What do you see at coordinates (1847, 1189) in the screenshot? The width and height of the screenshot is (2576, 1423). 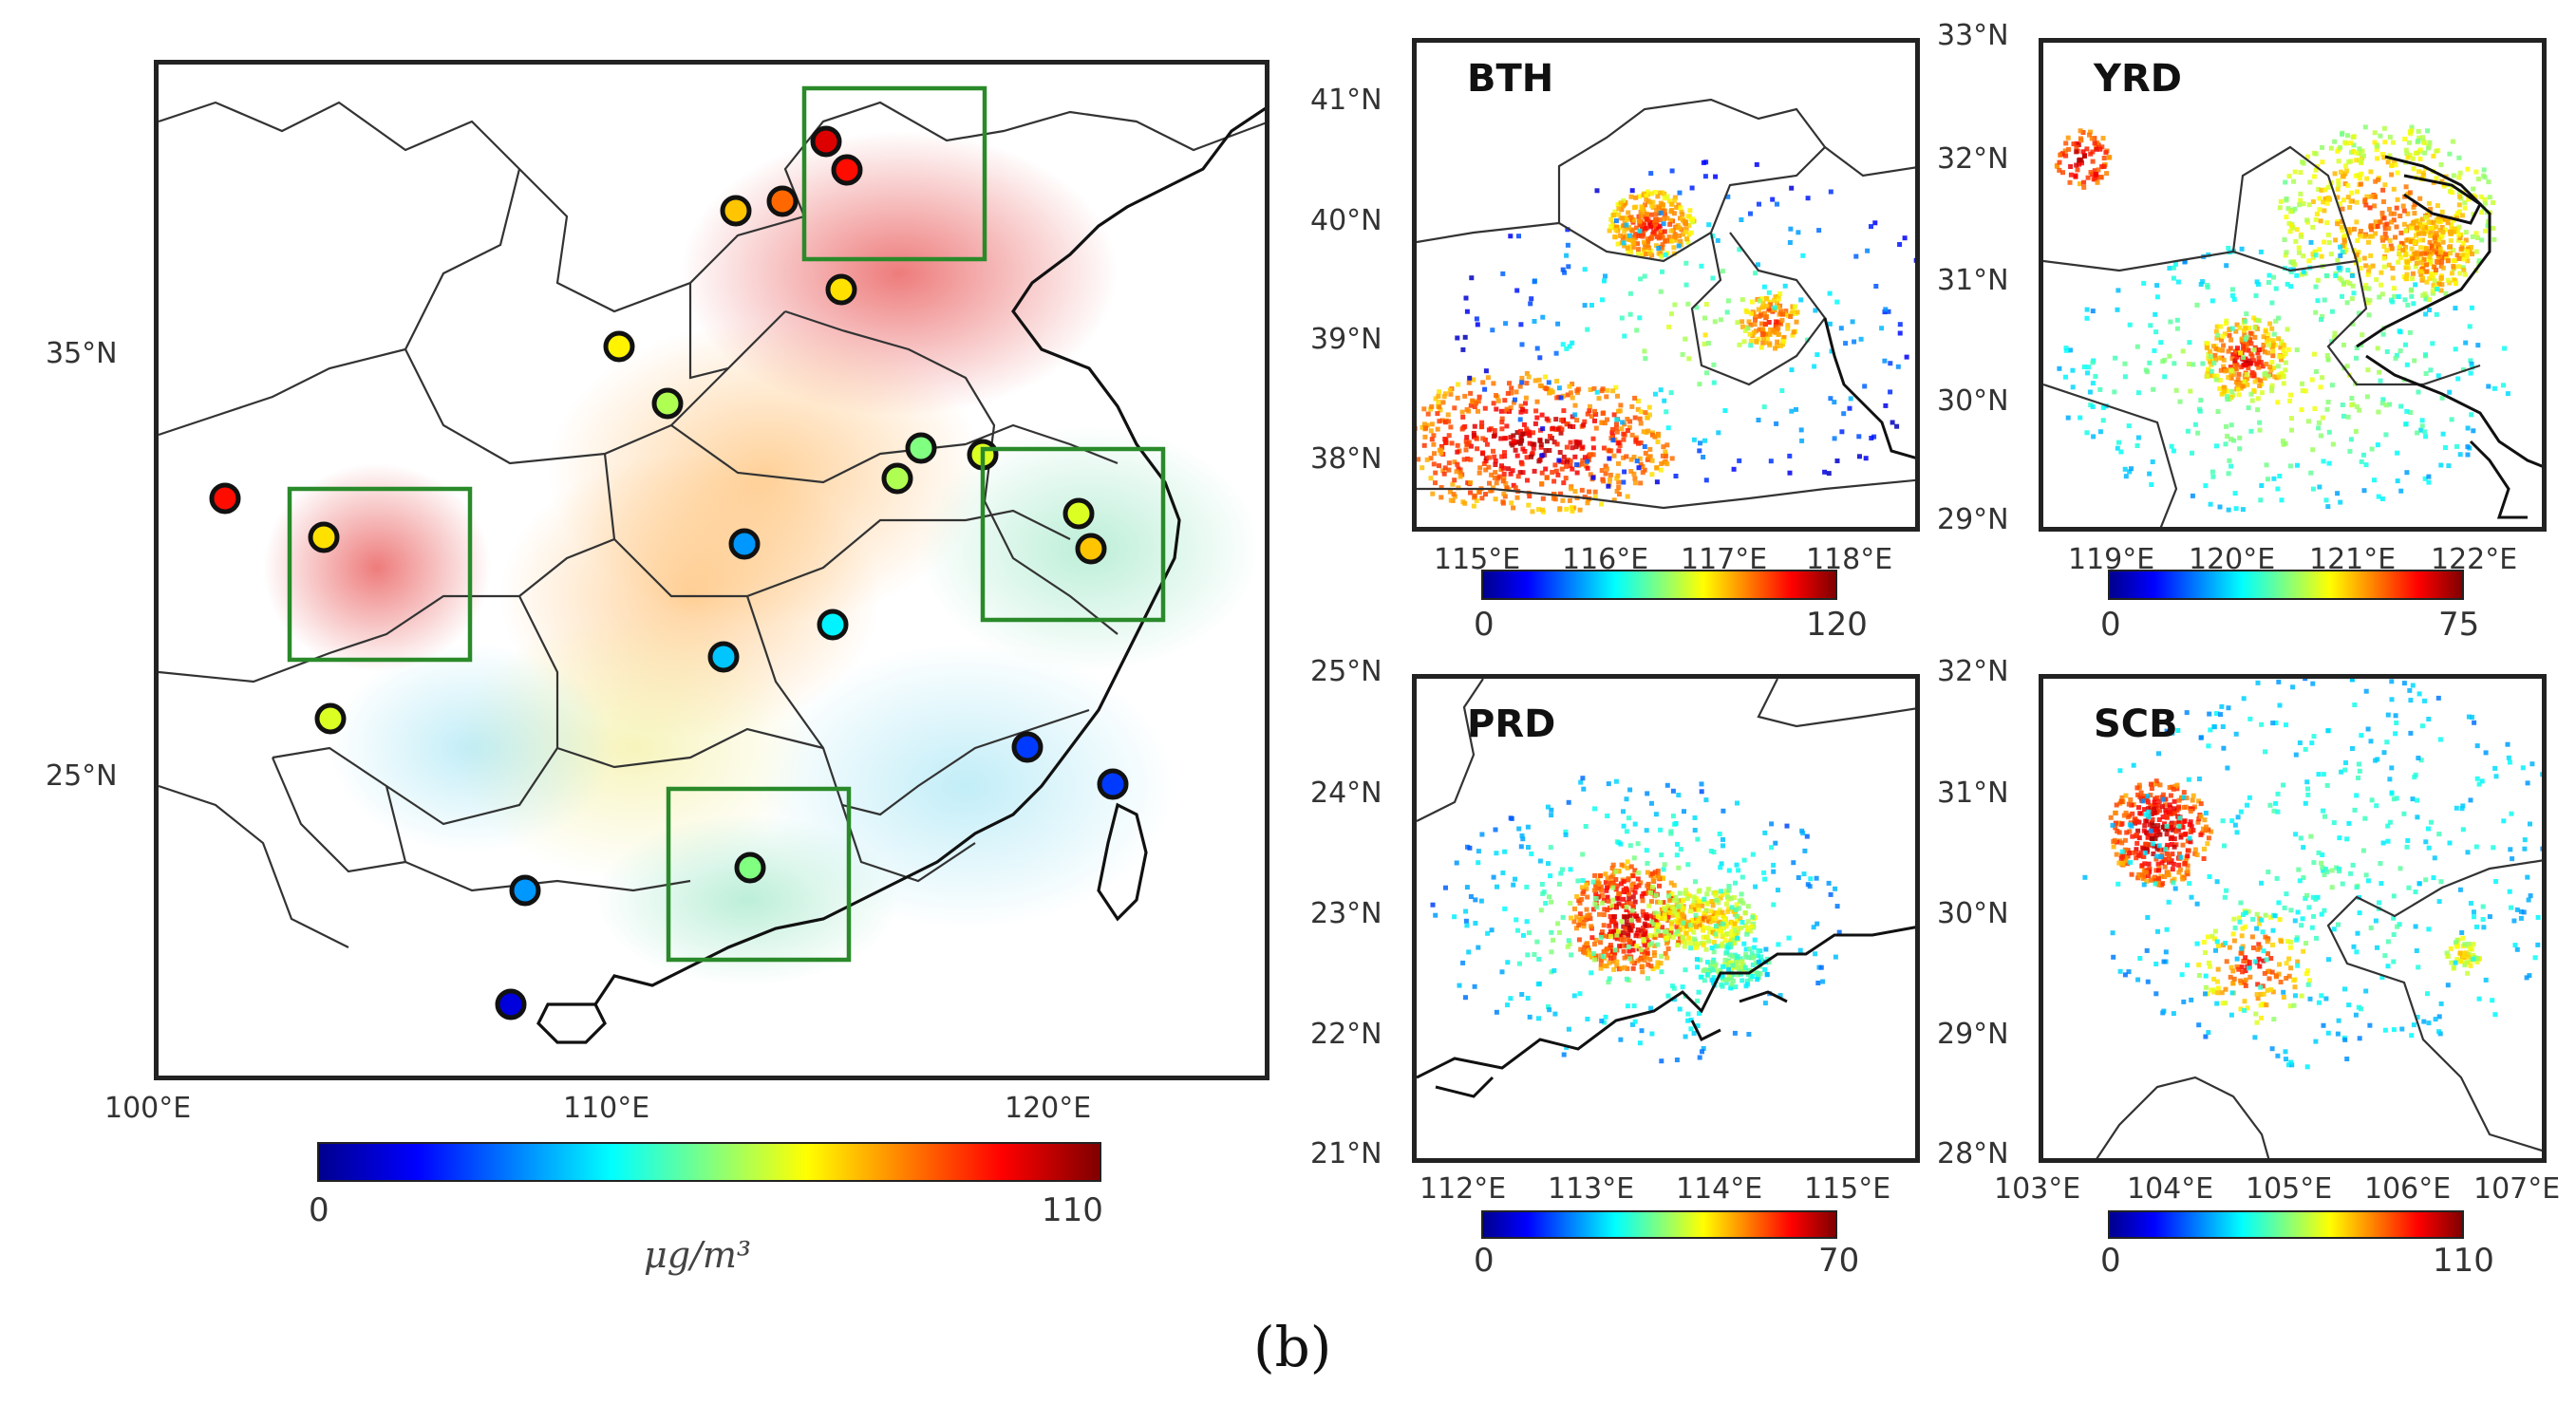 I see `prd-lon-tick: 115°E` at bounding box center [1847, 1189].